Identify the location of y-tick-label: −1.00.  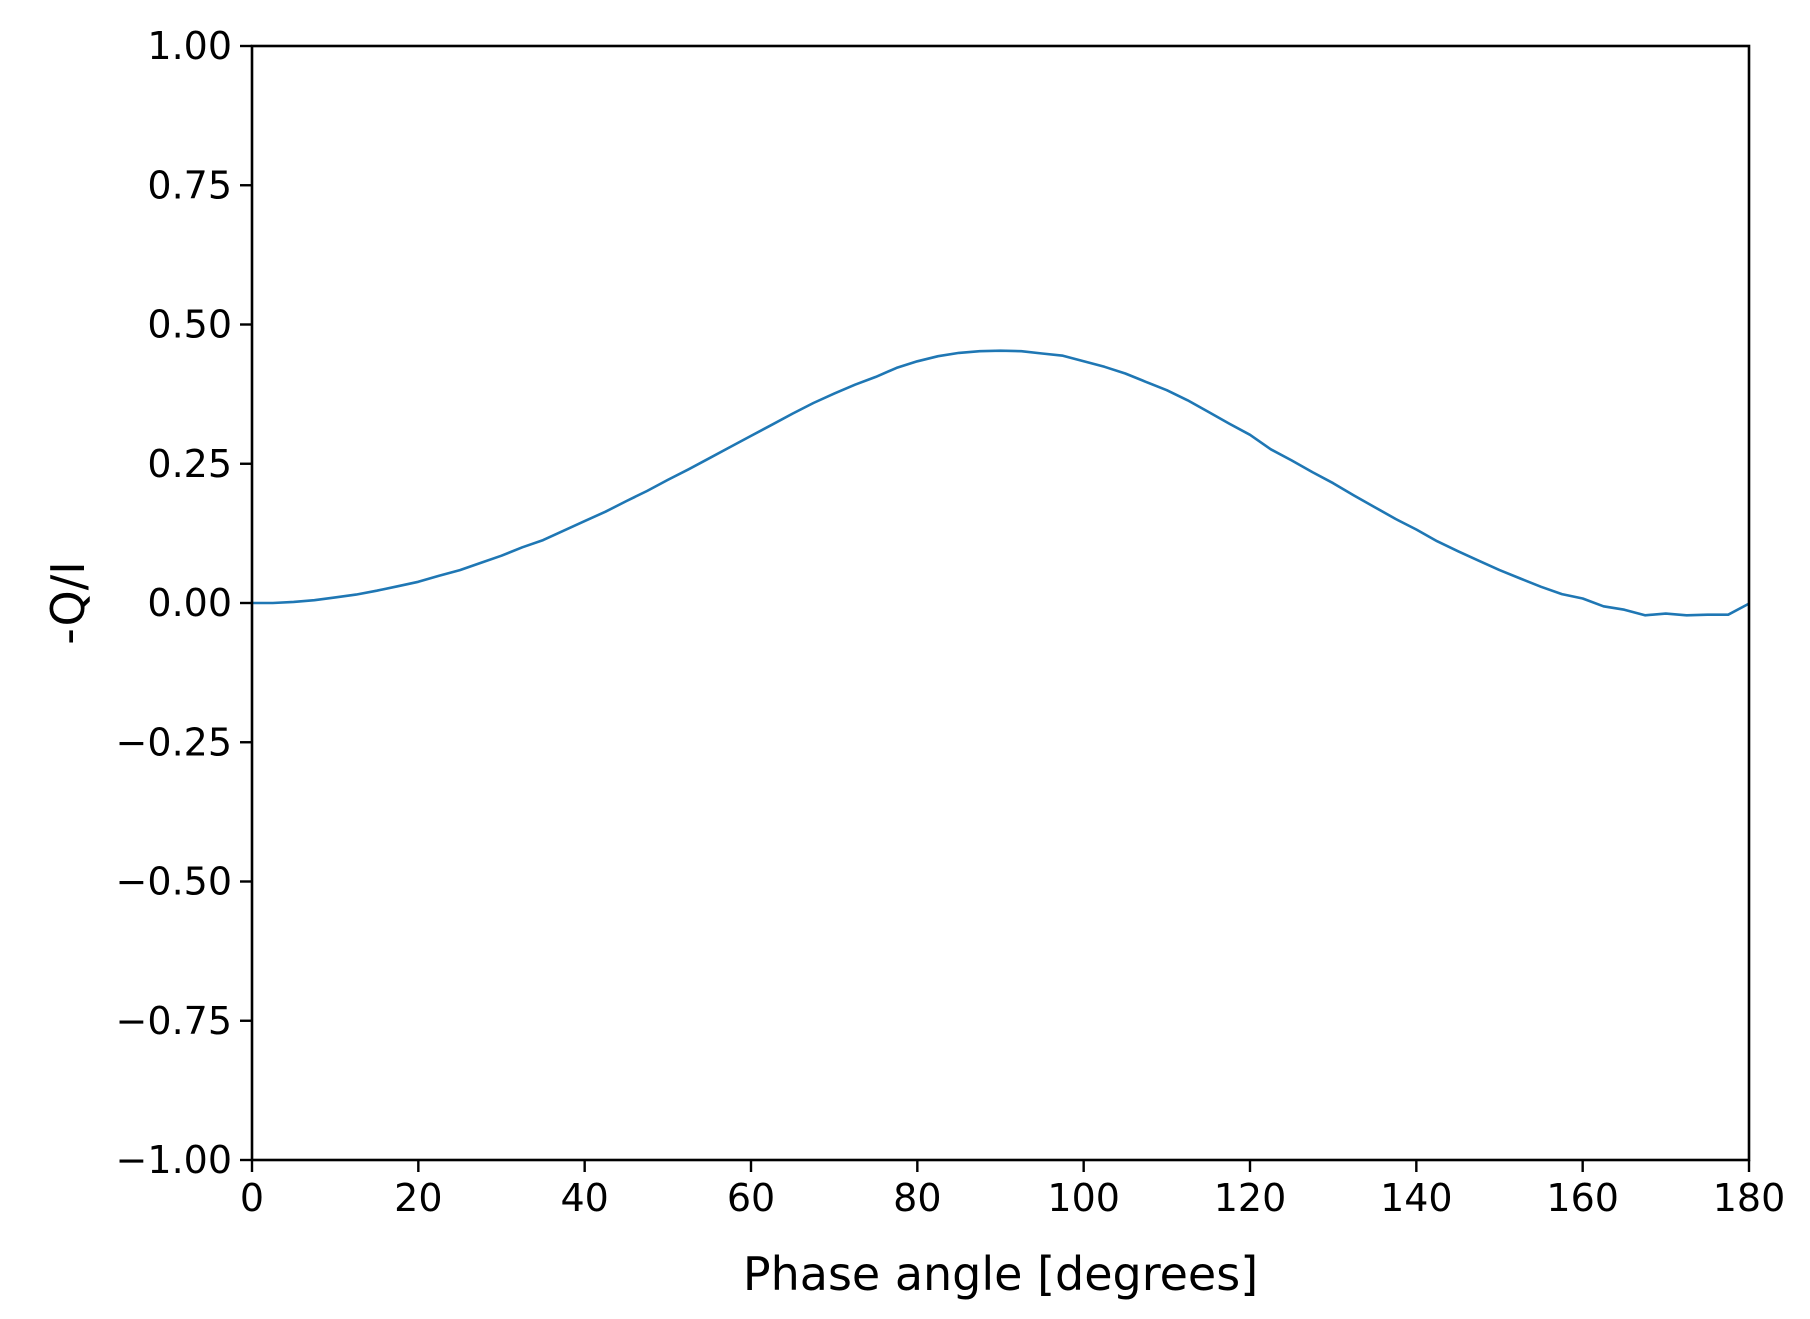
(174, 1160).